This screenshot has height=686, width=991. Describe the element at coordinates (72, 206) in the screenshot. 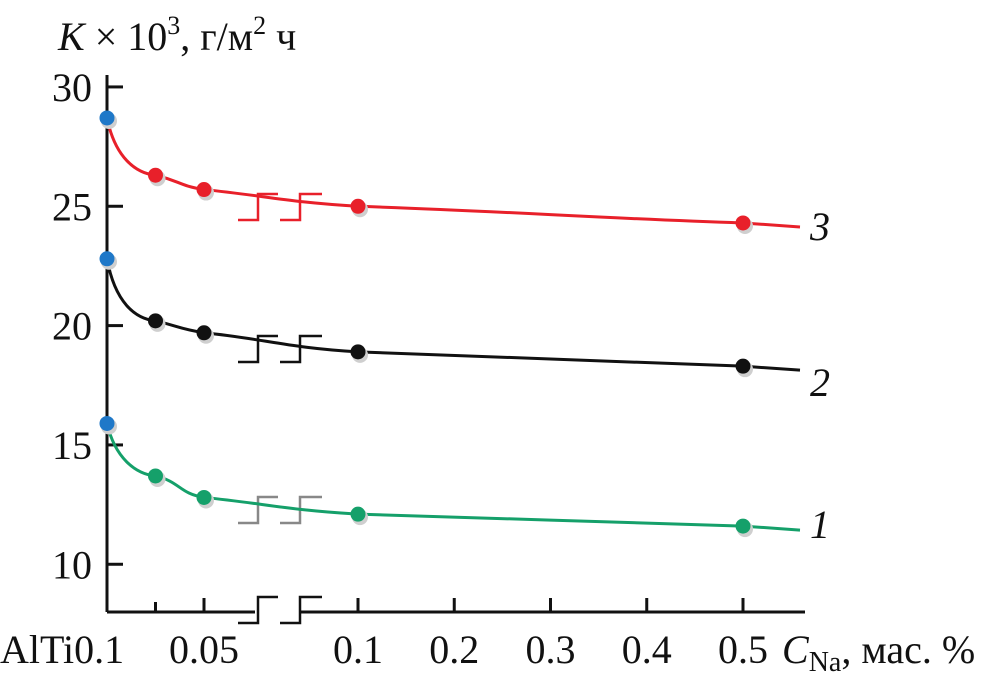

I see `y-tick-label: 25` at that location.